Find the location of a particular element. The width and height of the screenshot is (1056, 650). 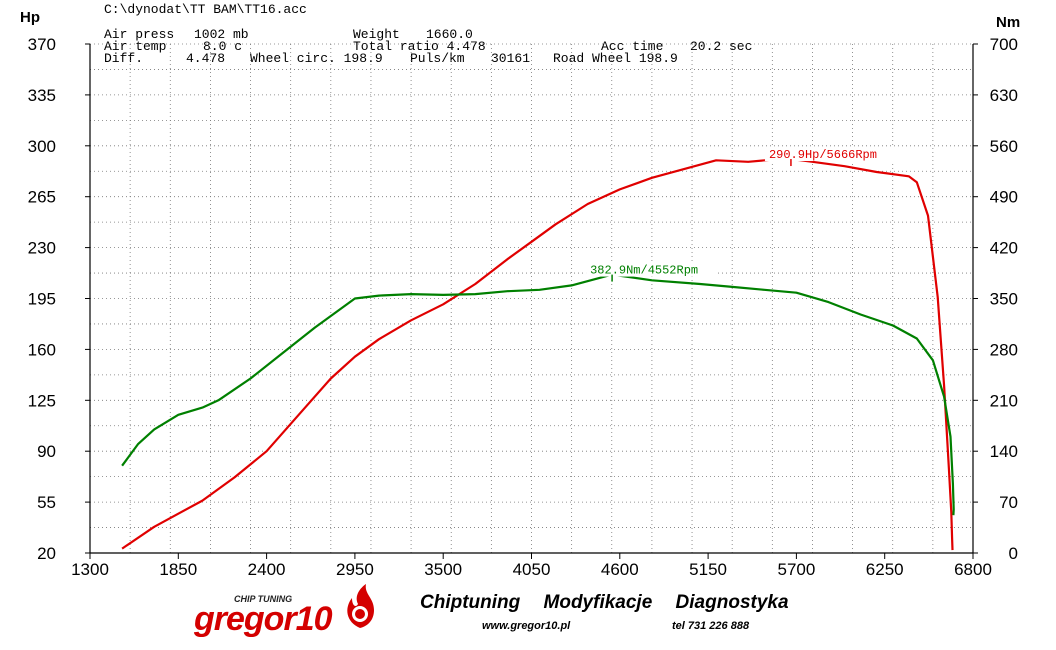

tagline: Chiptuning Modyfikacje Diagnostyka is located at coordinates (604, 602).